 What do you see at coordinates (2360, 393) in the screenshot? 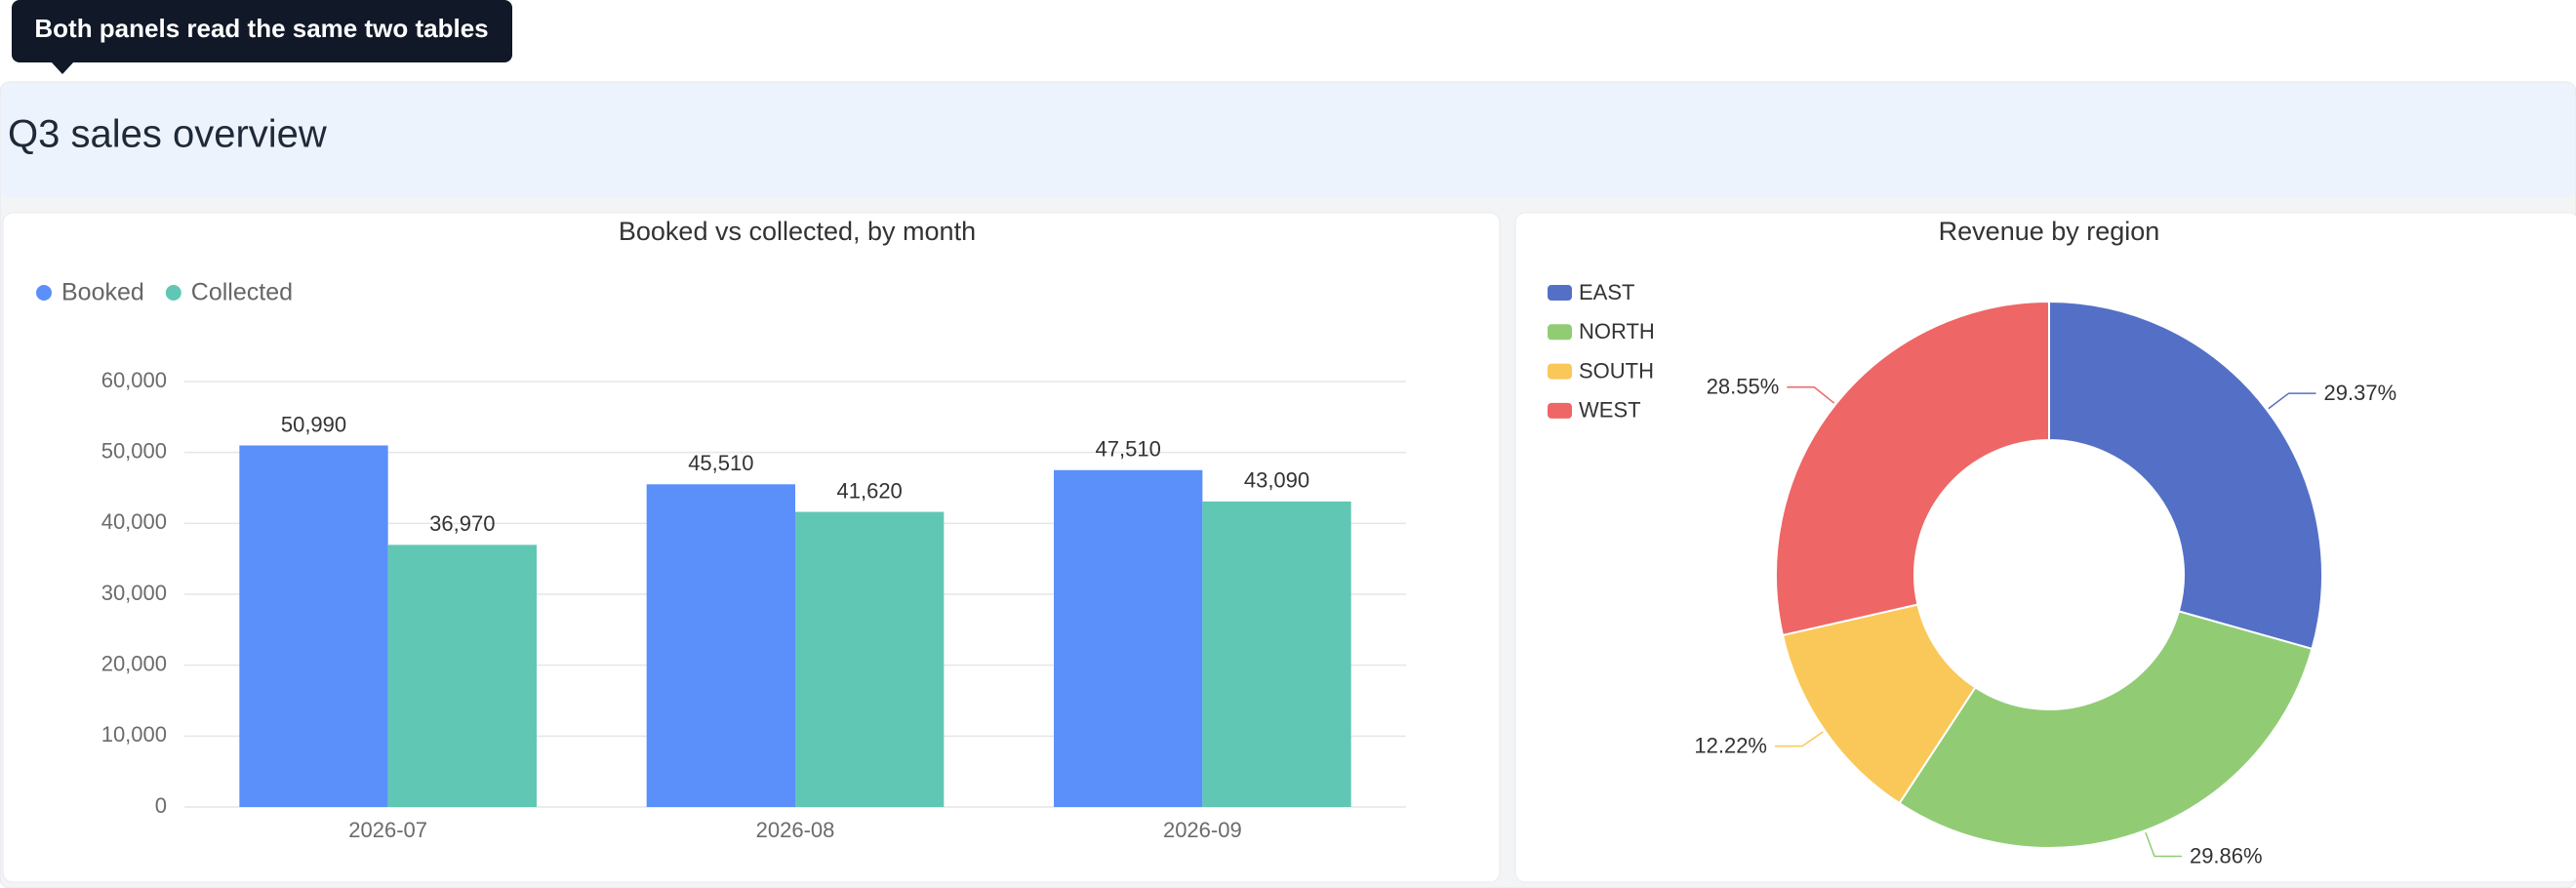
I see `data-label: 29.37%` at bounding box center [2360, 393].